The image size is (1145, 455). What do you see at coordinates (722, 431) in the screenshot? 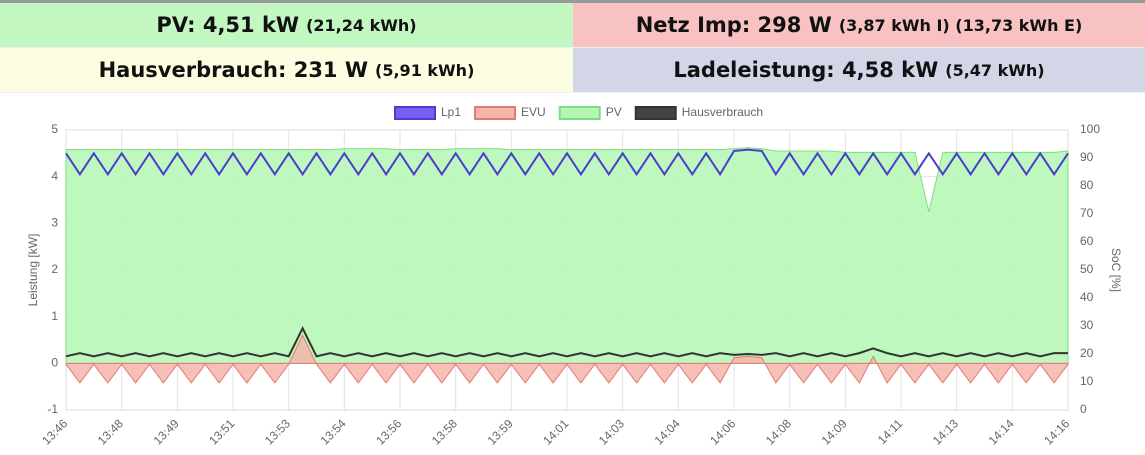
I see `x-tick-label: 14:06` at bounding box center [722, 431].